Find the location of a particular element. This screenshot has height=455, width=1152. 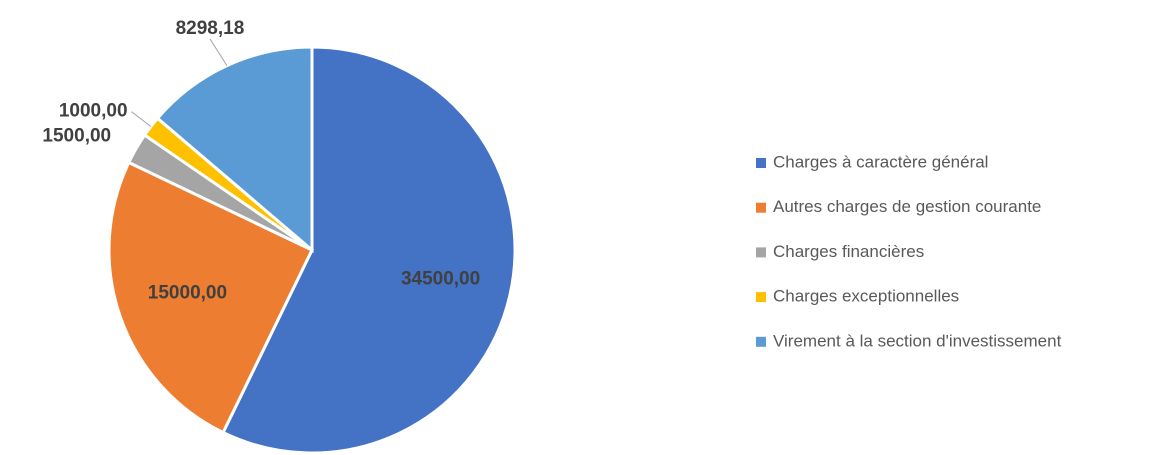

legend-label: Charges financières is located at coordinates (848, 251).